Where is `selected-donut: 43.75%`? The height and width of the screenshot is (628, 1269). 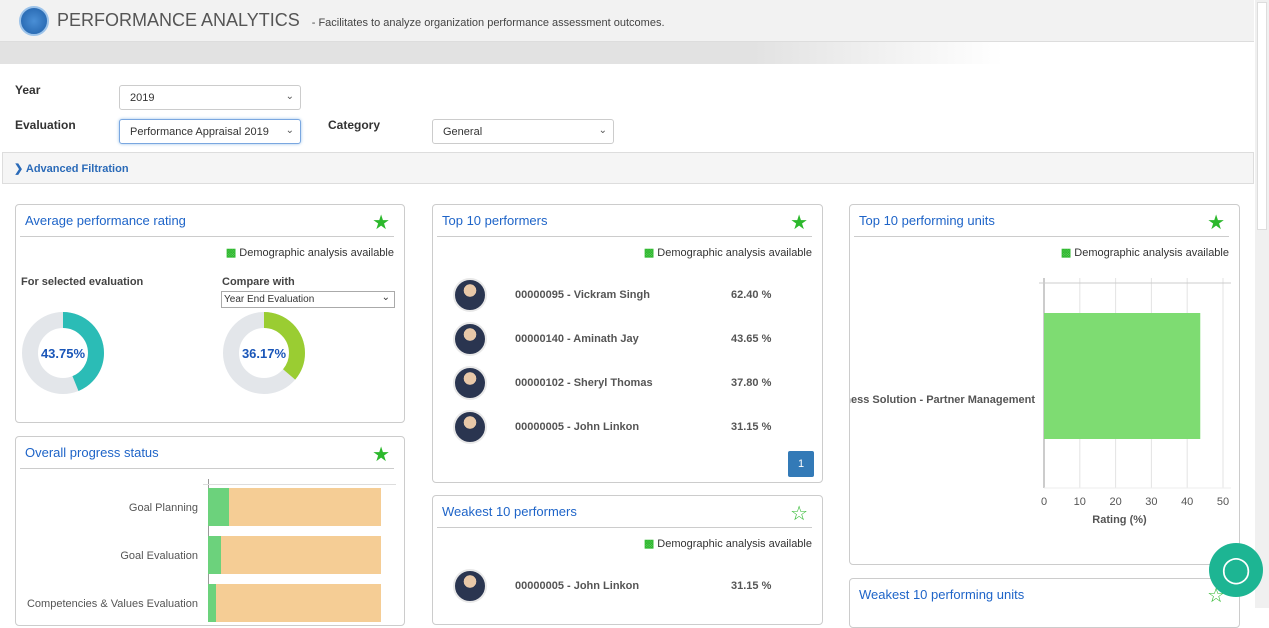
selected-donut: 43.75% is located at coordinates (63, 353).